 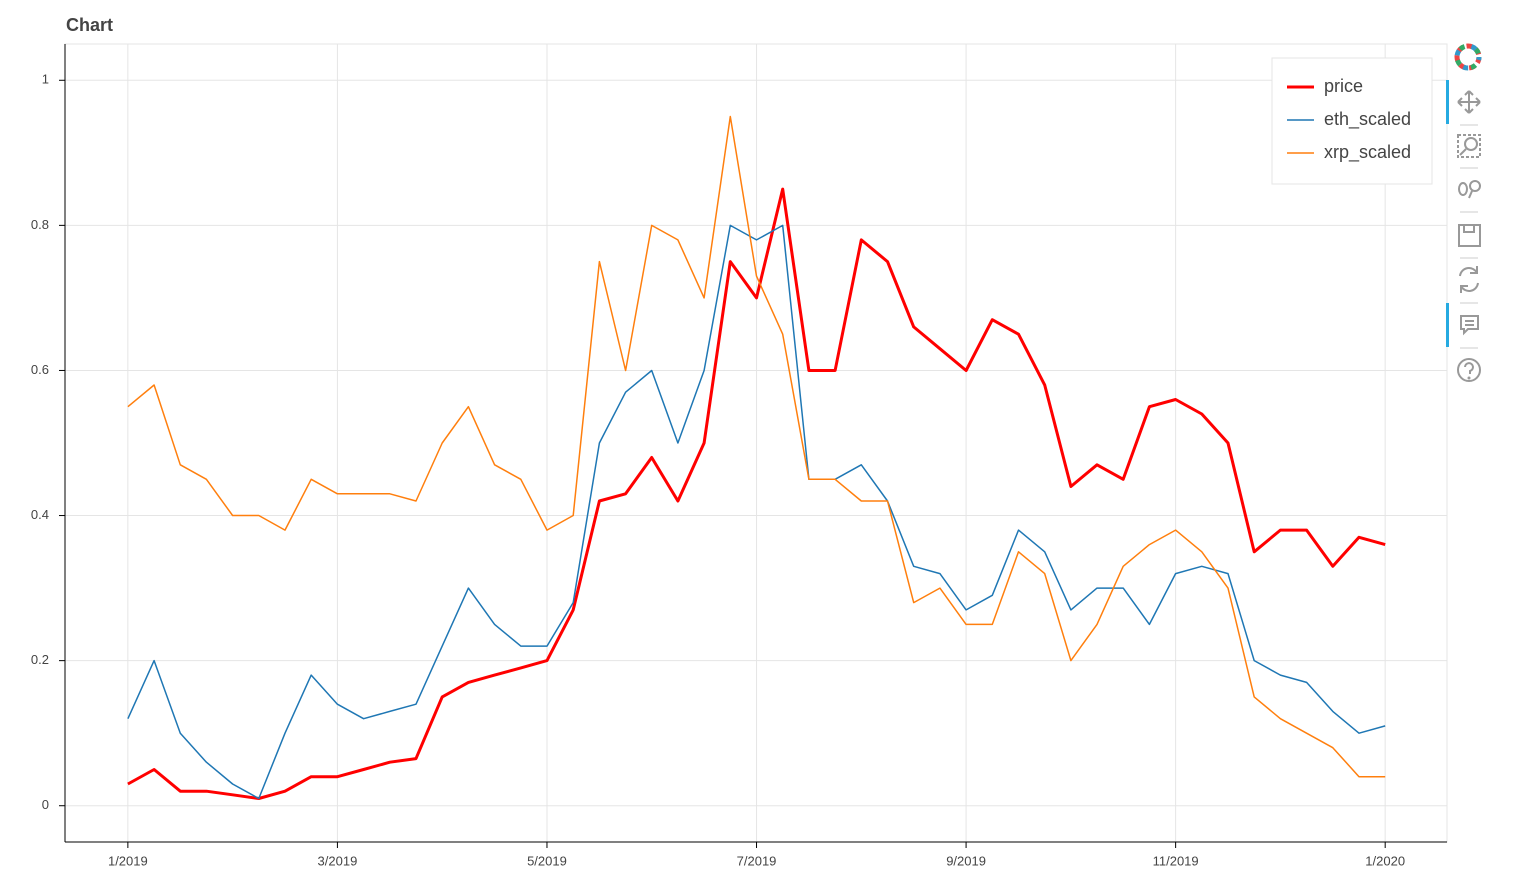 What do you see at coordinates (40, 514) in the screenshot?
I see `y-tick-label: 0.4` at bounding box center [40, 514].